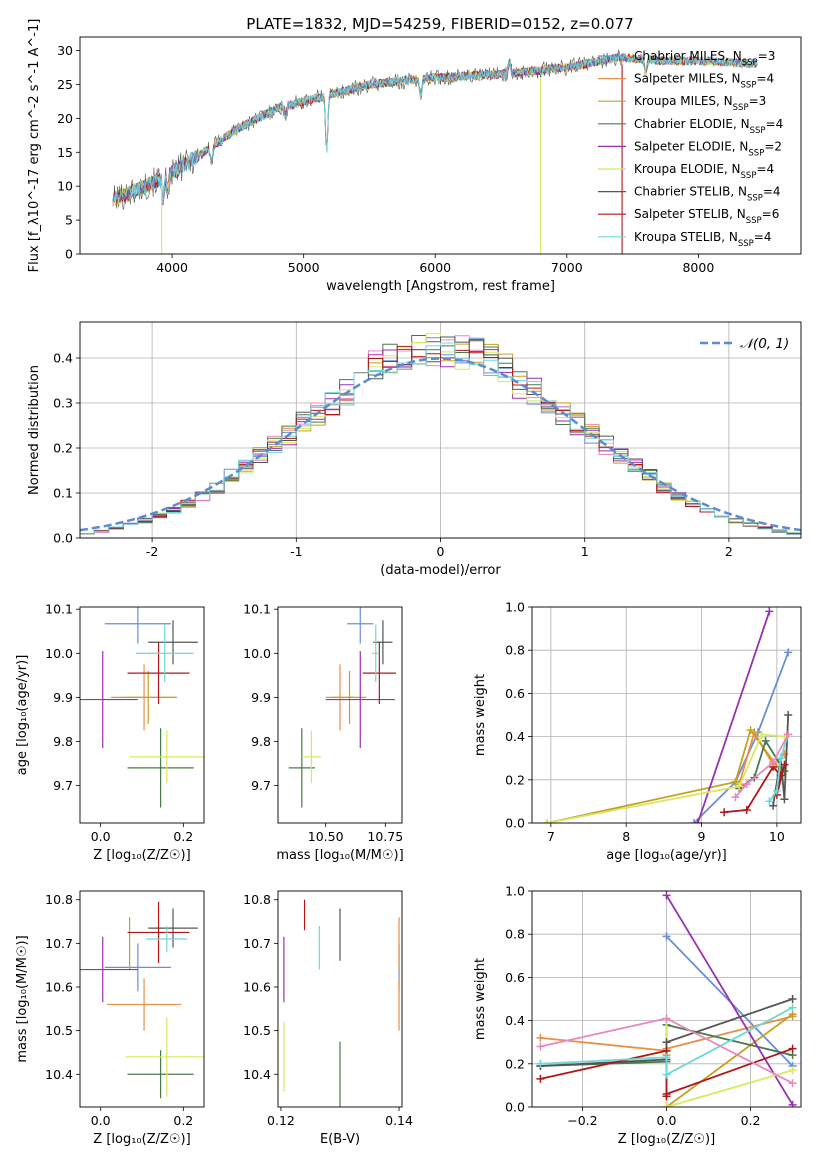  I want to click on legend-label: Kroupa ELODIE, NSSP=4, so click(704, 171).